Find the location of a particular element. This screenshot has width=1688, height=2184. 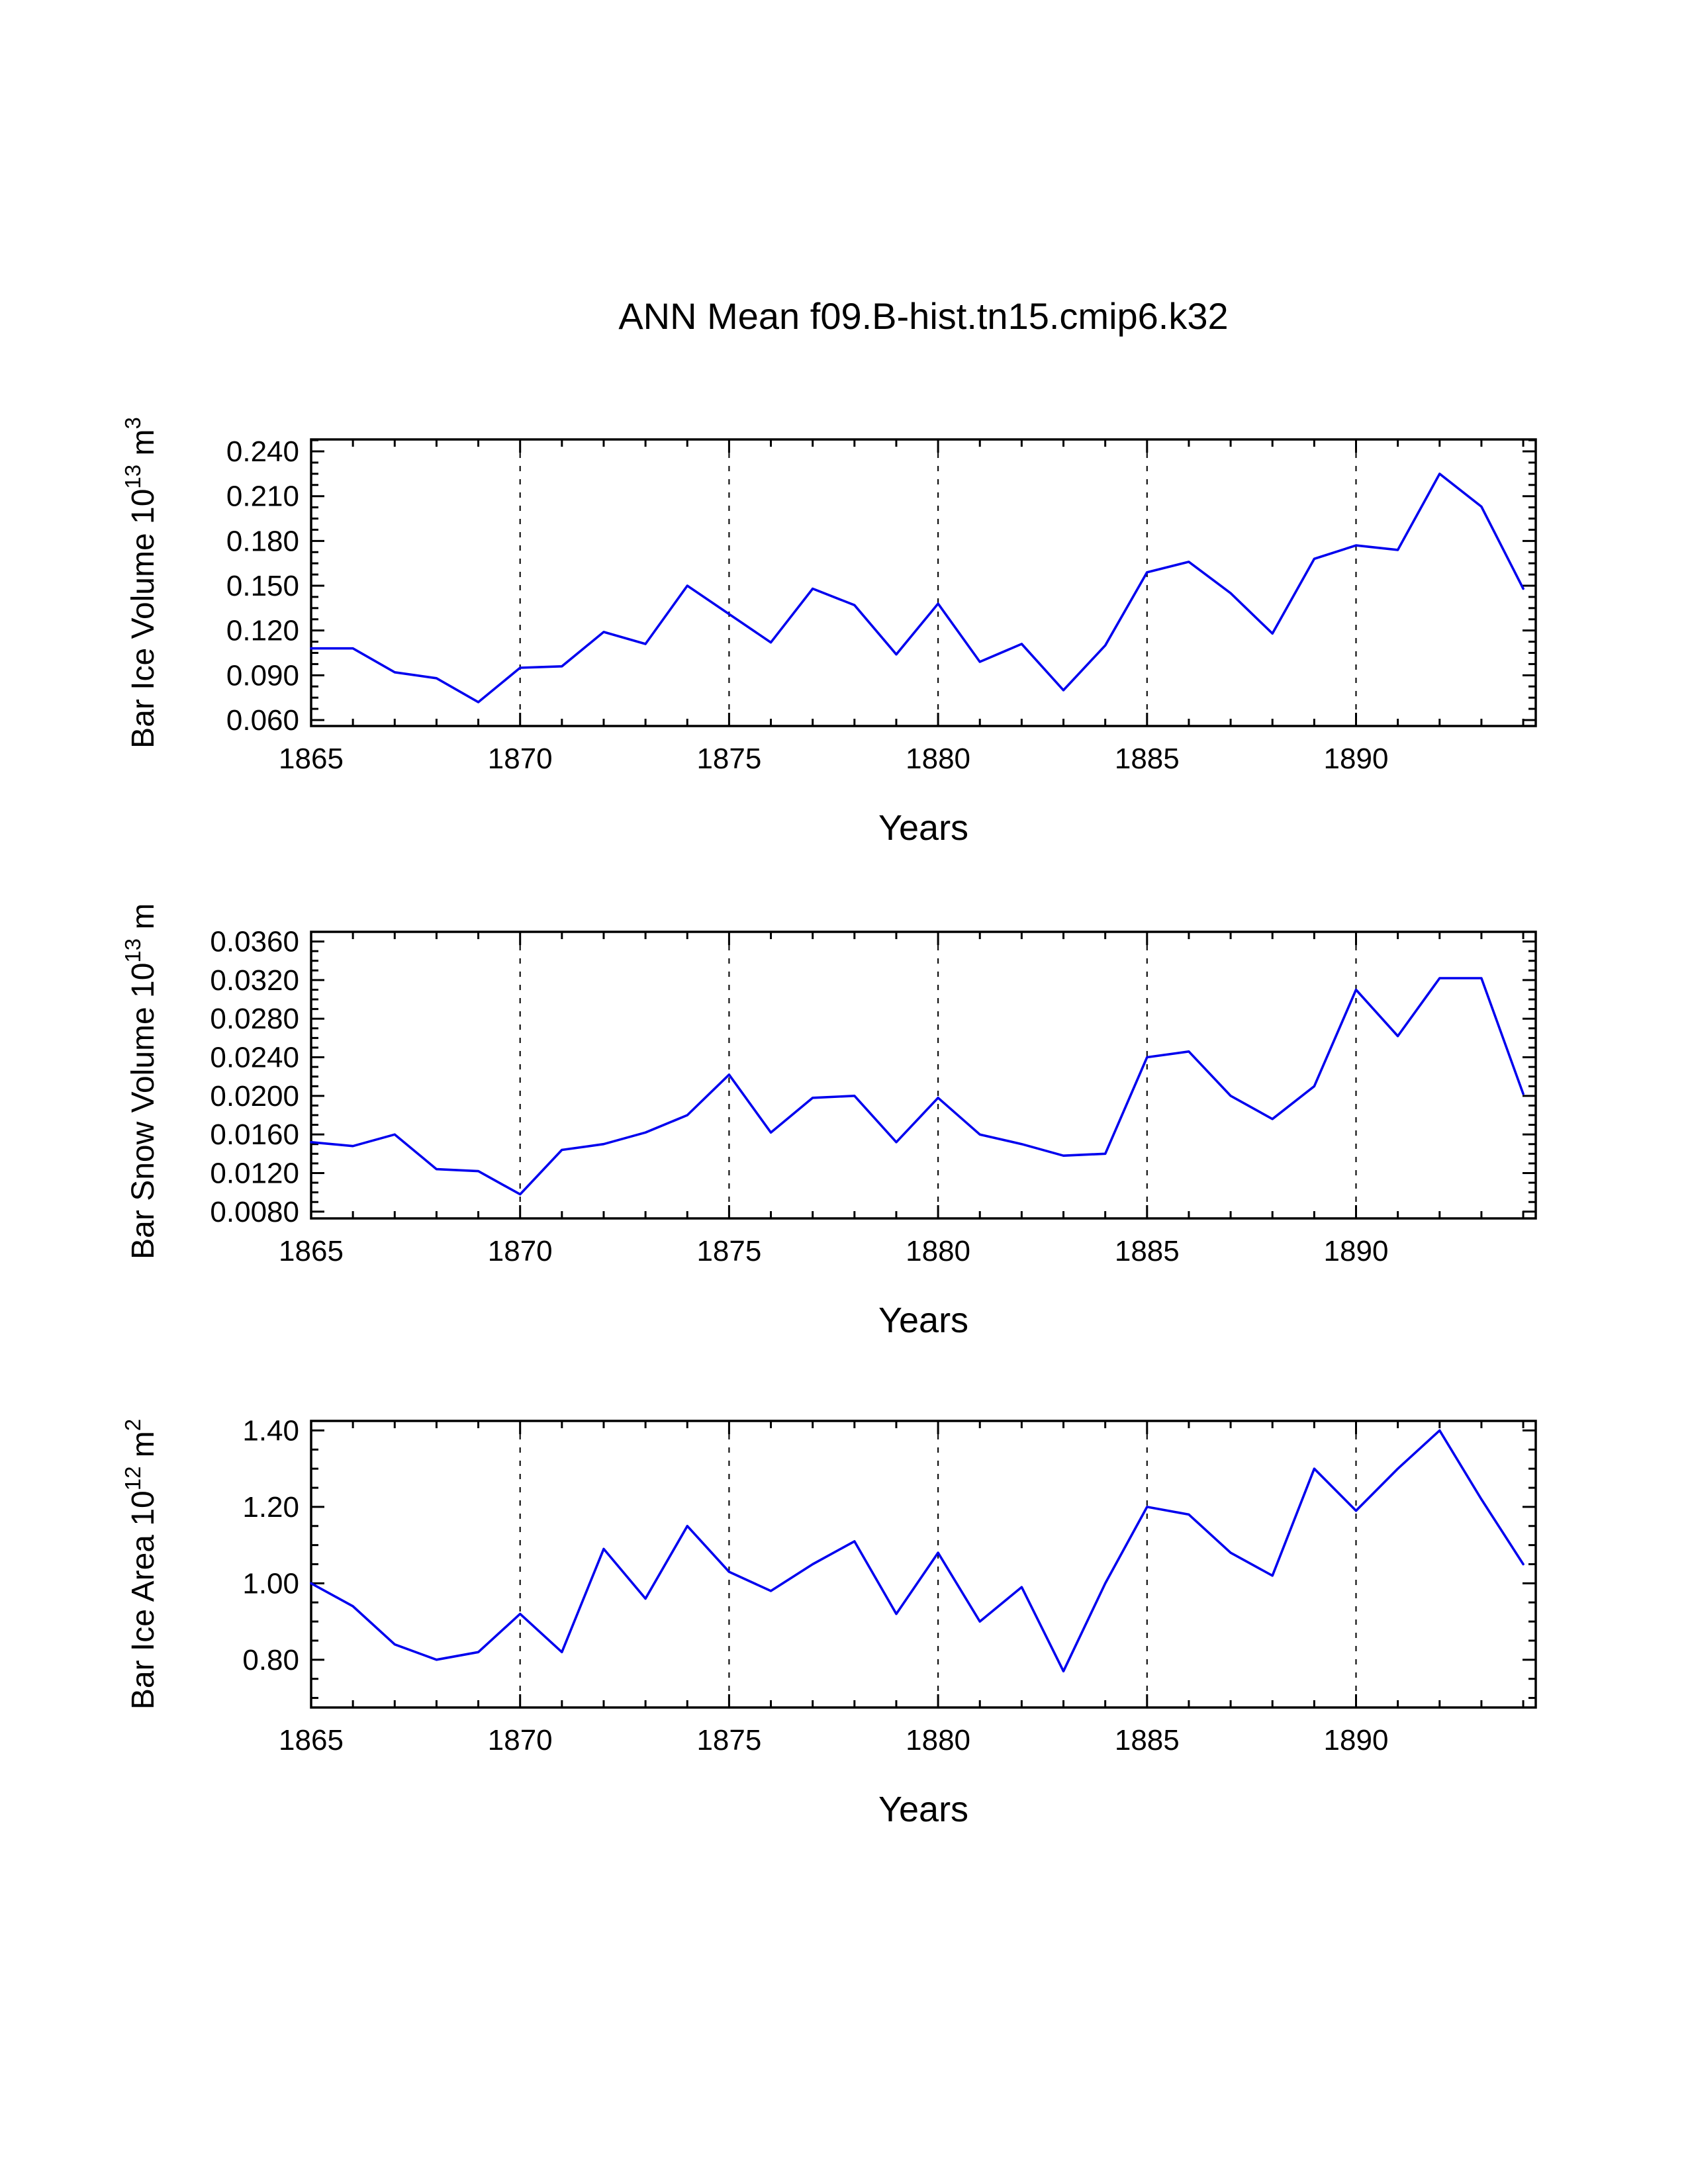

y-tick-label: 0.0080 is located at coordinates (254, 1212).